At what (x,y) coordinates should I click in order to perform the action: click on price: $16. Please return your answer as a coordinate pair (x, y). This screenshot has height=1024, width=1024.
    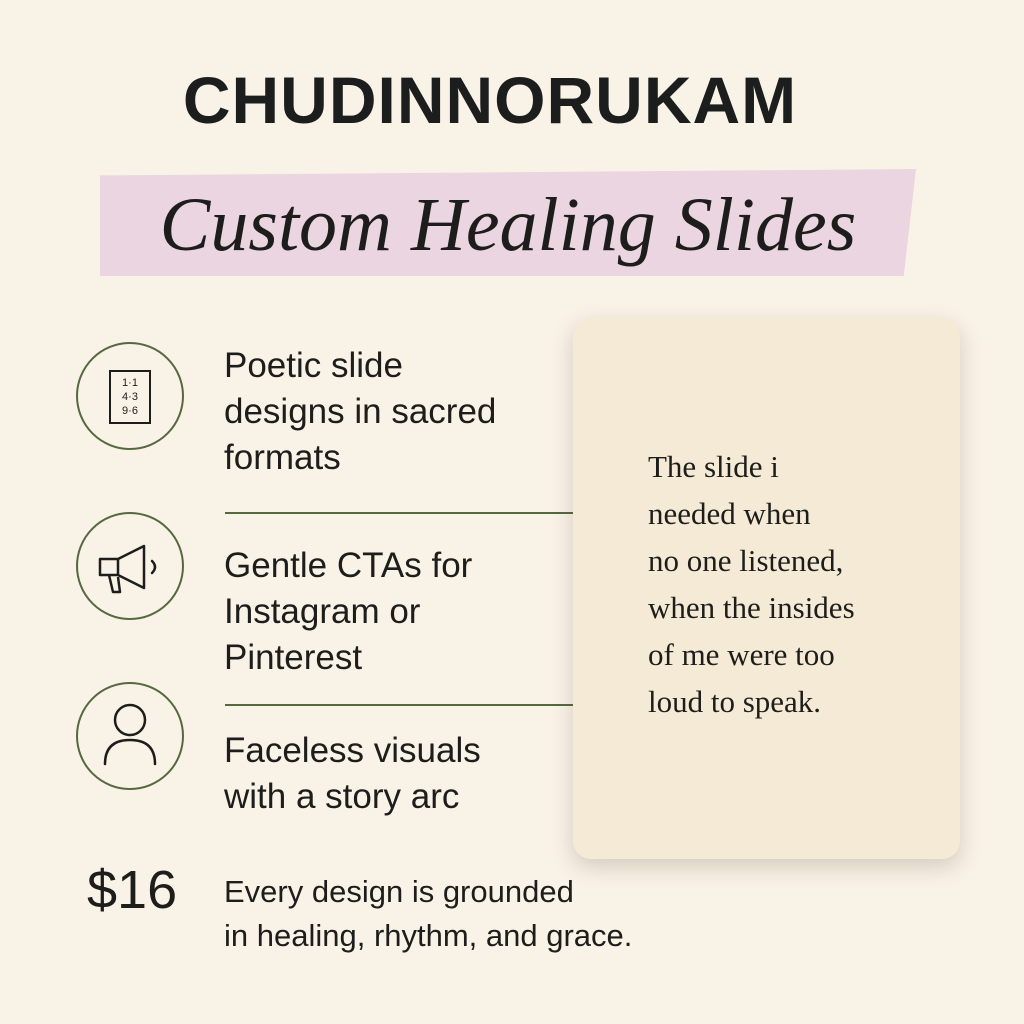
    Looking at the image, I should click on (132, 890).